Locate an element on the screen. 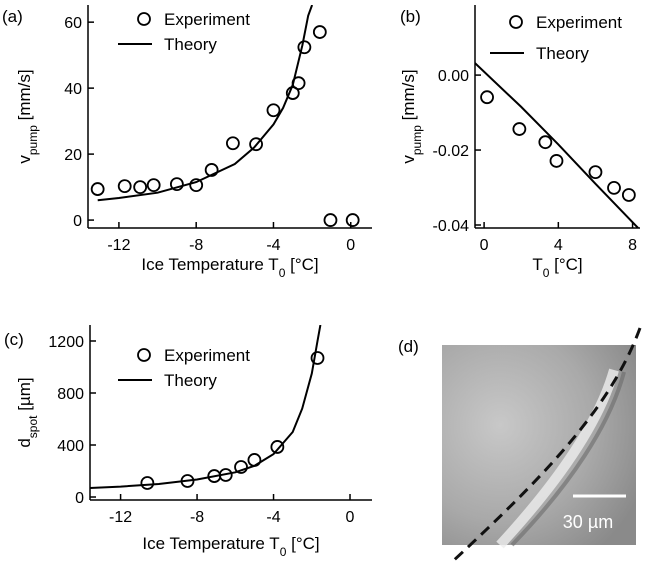 Image resolution: width=646 pixels, height=564 pixels. y-axis-label-part: spot is located at coordinates (33, 426).